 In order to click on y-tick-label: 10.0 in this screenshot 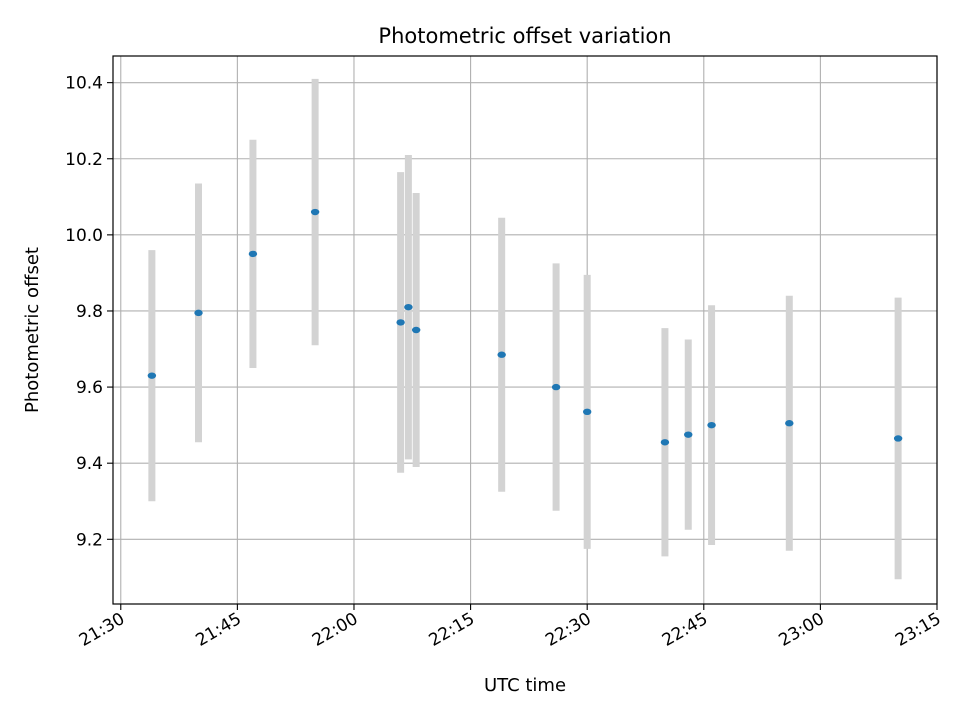, I will do `click(84, 236)`.